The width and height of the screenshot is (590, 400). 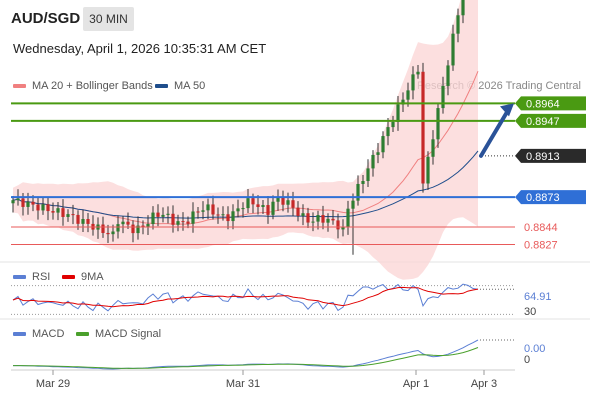 What do you see at coordinates (41, 277) in the screenshot?
I see `legend-label: RSI` at bounding box center [41, 277].